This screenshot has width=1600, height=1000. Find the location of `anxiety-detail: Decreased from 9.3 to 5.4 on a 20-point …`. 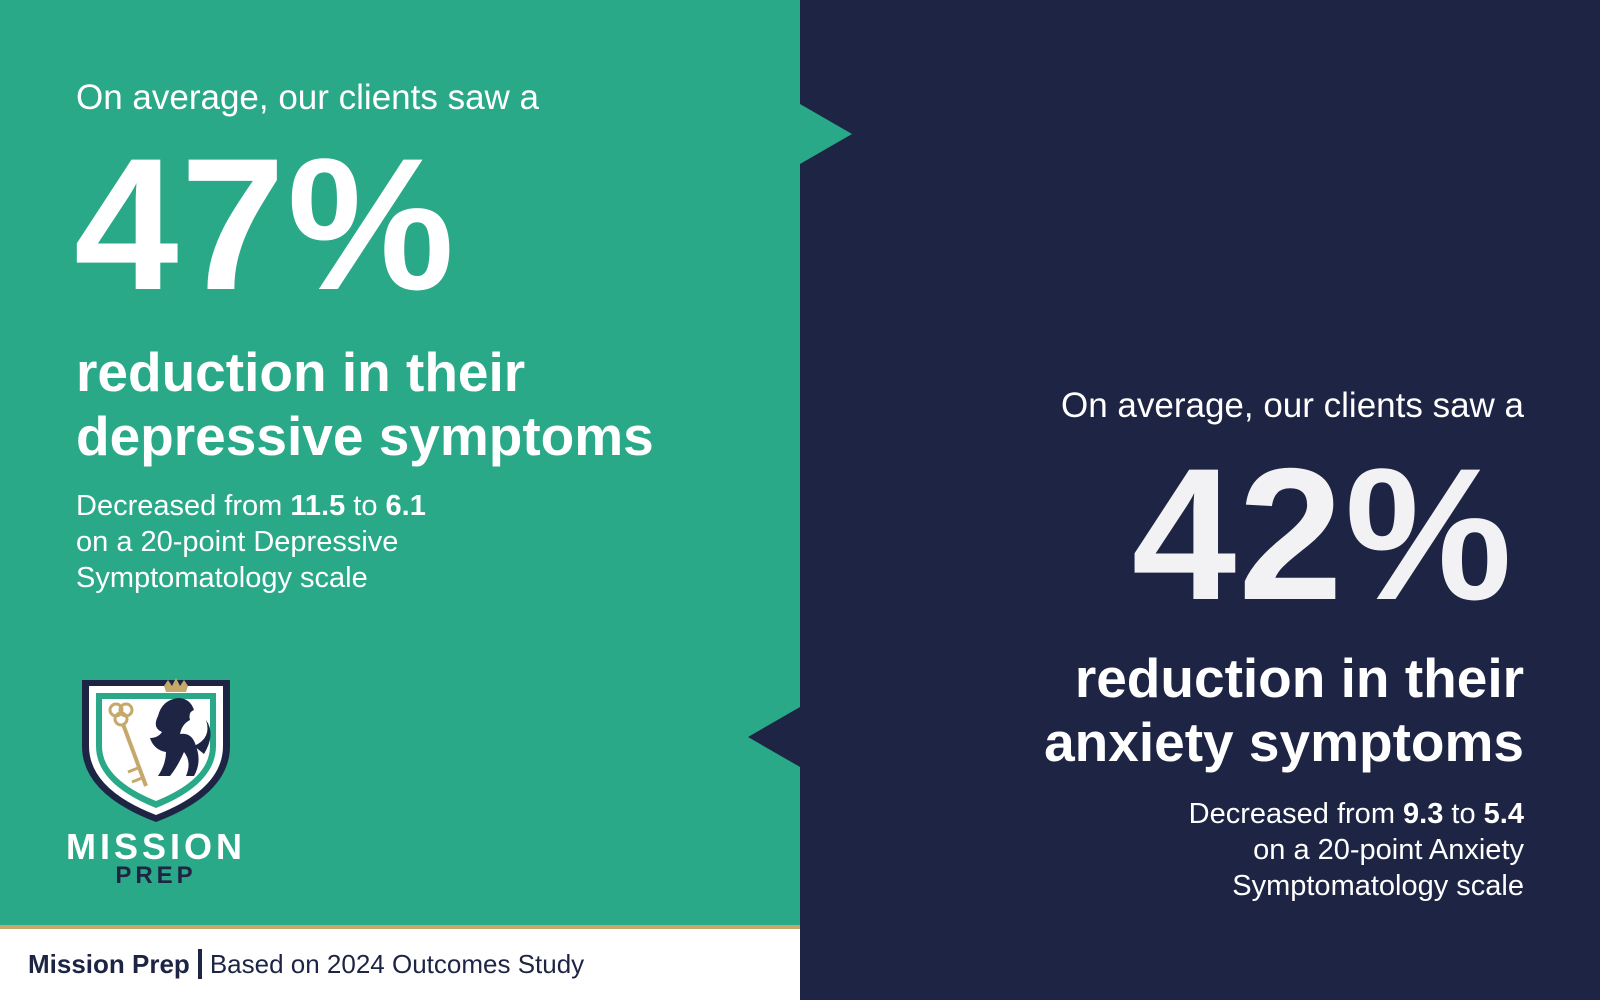

anxiety-detail: Decreased from 9.3 to 5.4 on a 20-point … is located at coordinates (1224, 850).